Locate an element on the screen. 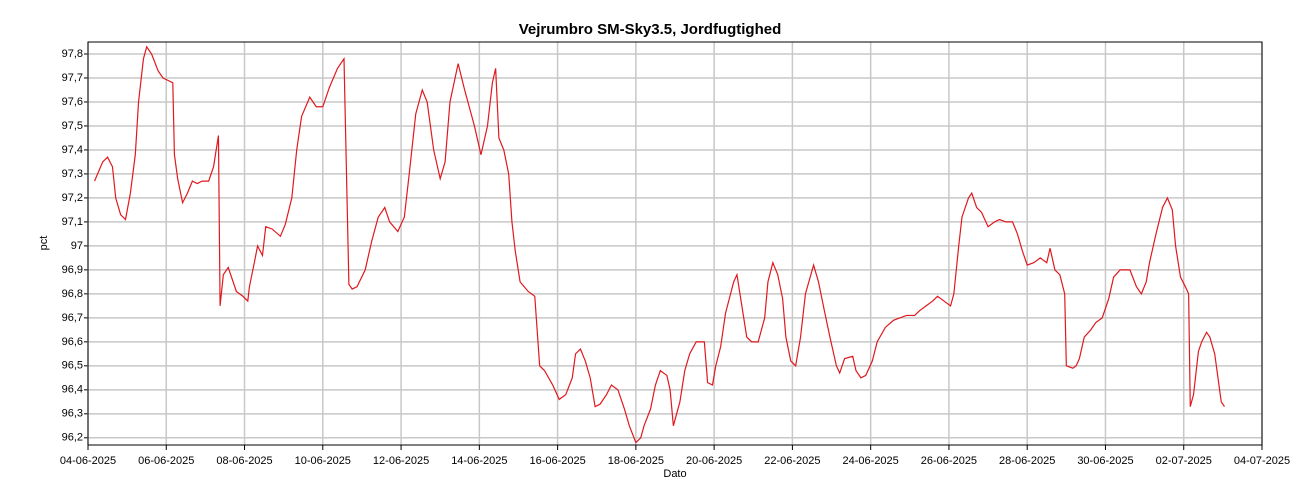 This screenshot has width=1300, height=500. y-tick-label: 97,7 is located at coordinates (72, 78).